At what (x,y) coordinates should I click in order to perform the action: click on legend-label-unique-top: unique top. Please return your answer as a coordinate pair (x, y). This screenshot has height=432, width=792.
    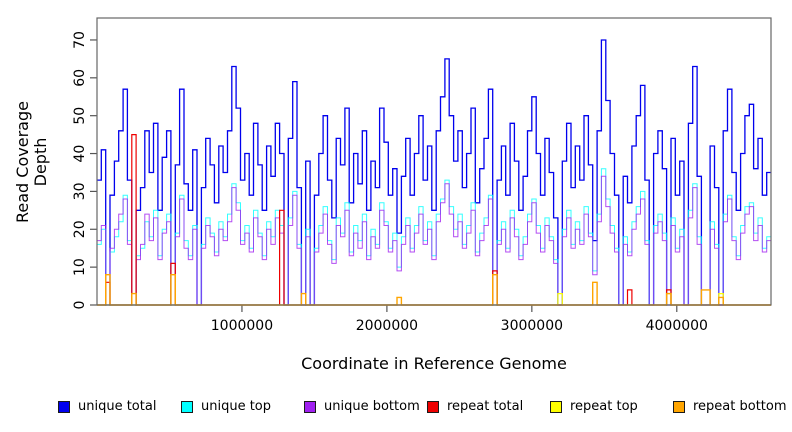
    Looking at the image, I should click on (236, 406).